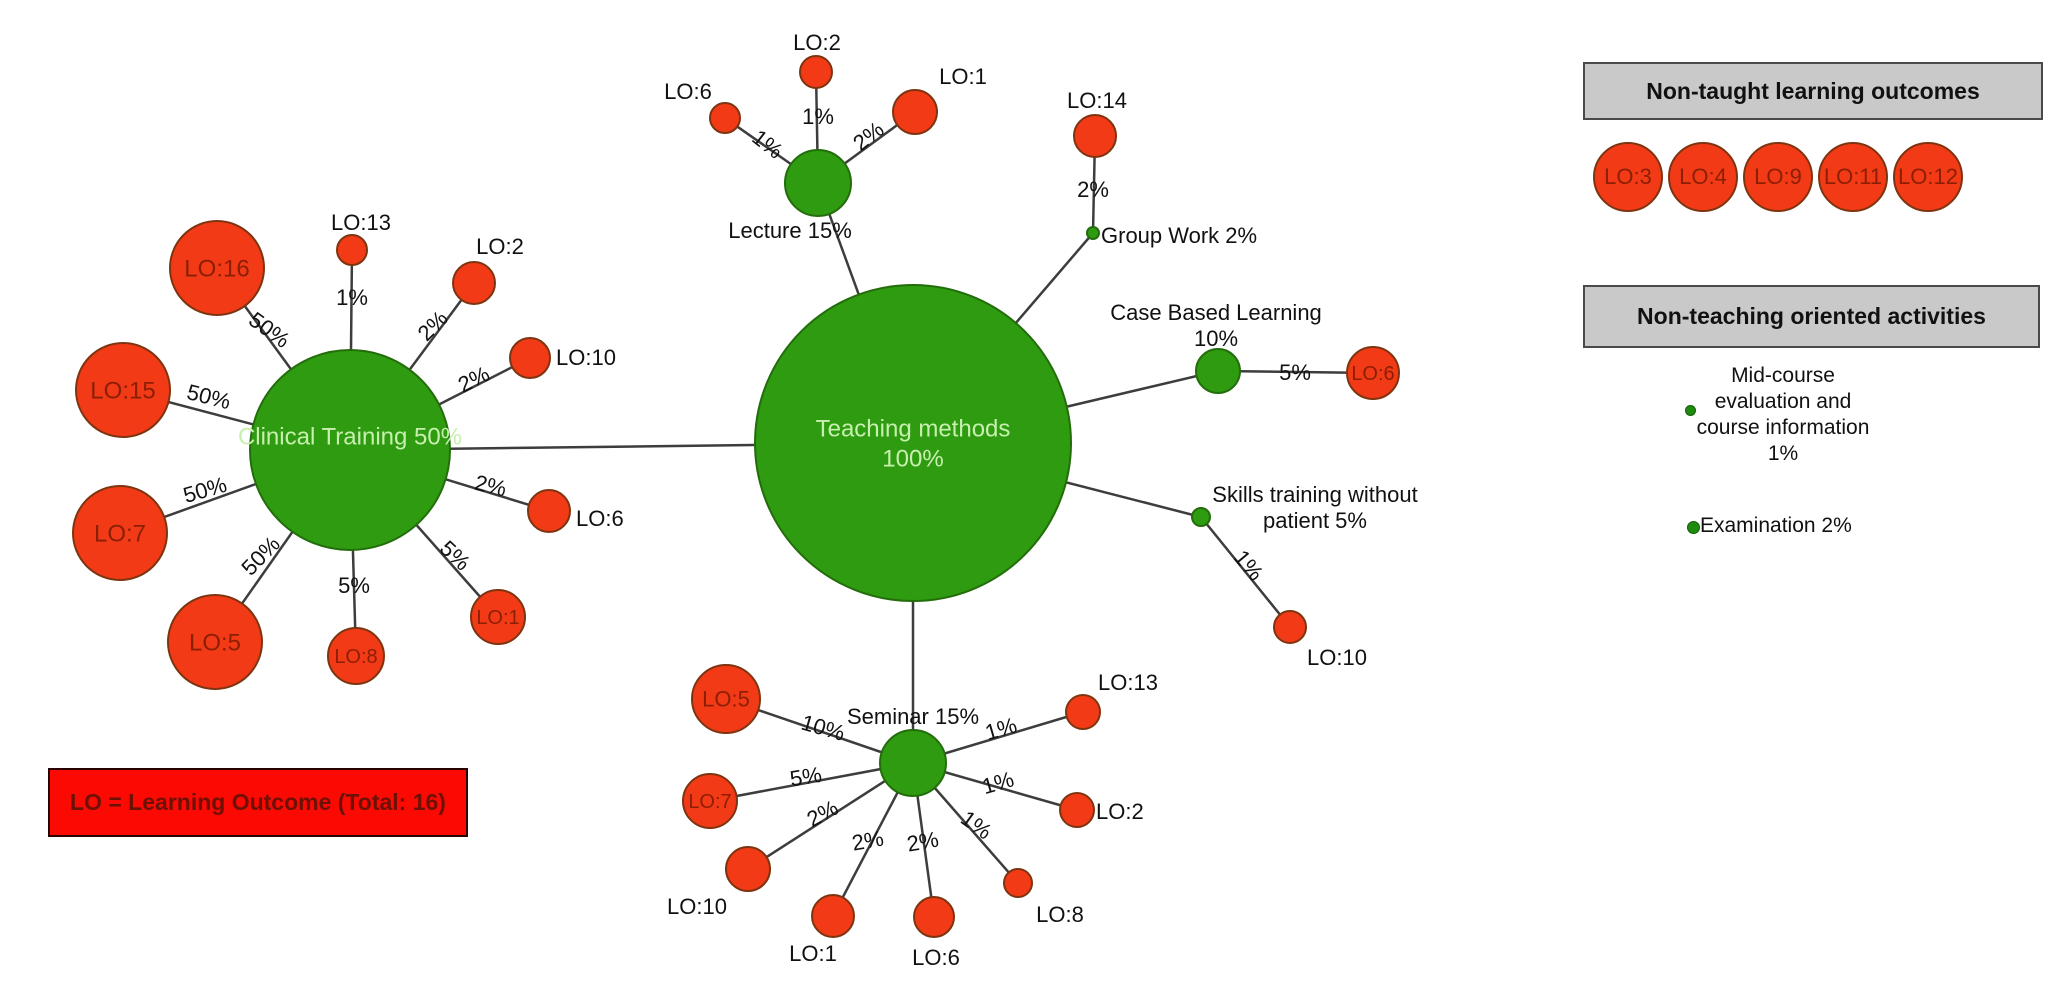 This screenshot has height=1001, width=2059. Describe the element at coordinates (1337, 657) in the screenshot. I see `node-label-s10: LO:10` at that location.